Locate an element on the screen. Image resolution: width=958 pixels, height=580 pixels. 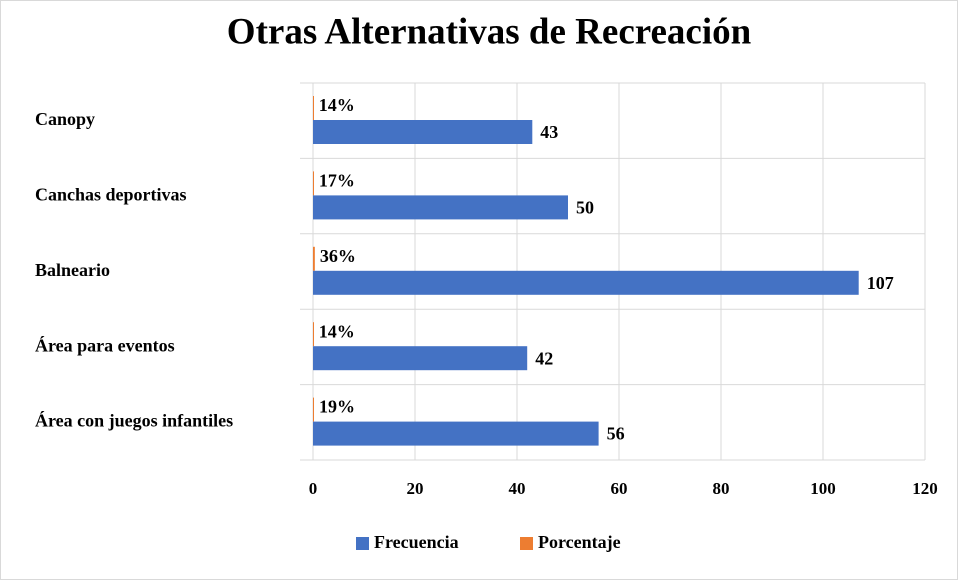
y-tick-label: Canopy is located at coordinates (65, 119).